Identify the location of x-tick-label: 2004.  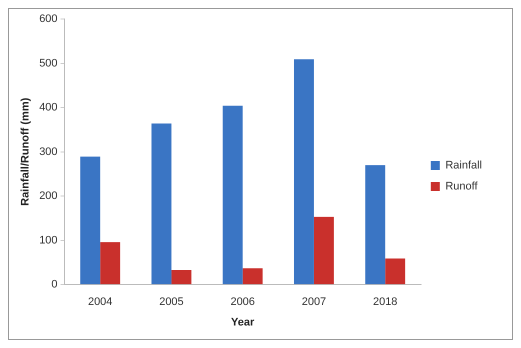
(100, 302).